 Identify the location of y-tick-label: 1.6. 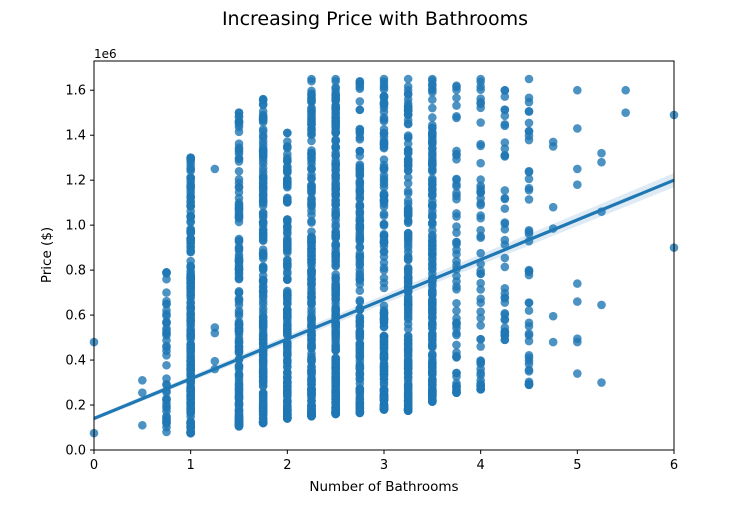
(75, 91).